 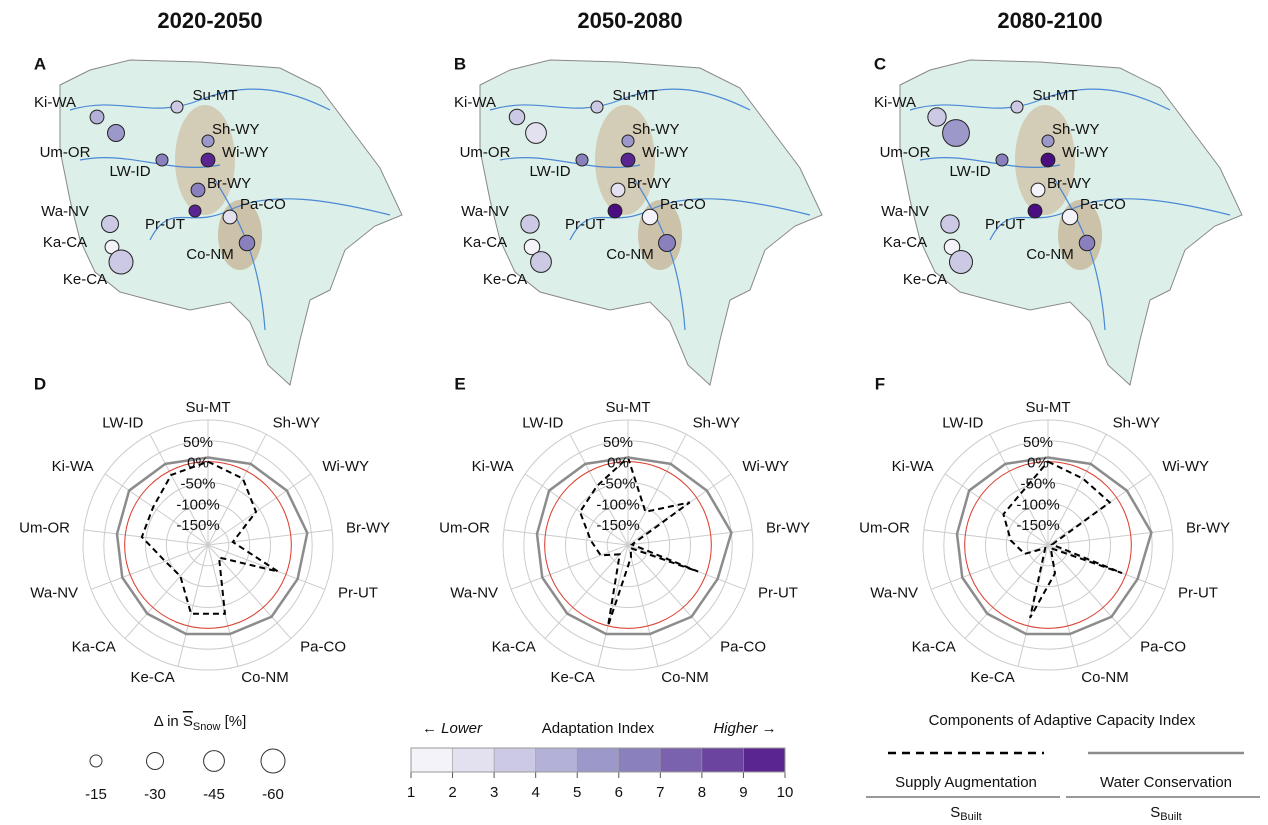 What do you see at coordinates (880, 63) in the screenshot?
I see `panel-letter: C` at bounding box center [880, 63].